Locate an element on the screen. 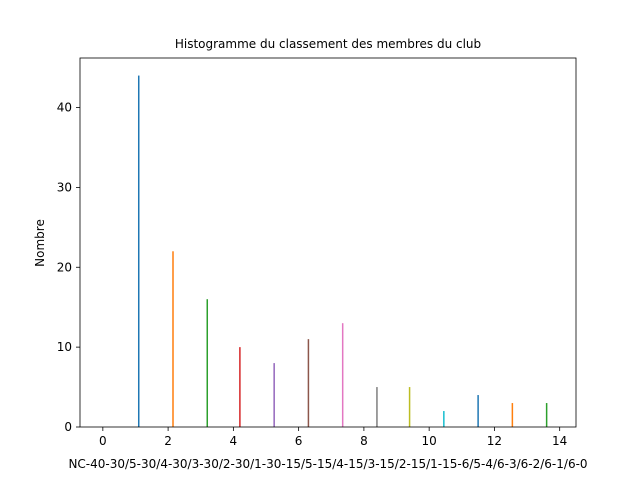 Image resolution: width=640 pixels, height=480 pixels. x-tick-label: 0 is located at coordinates (103, 441).